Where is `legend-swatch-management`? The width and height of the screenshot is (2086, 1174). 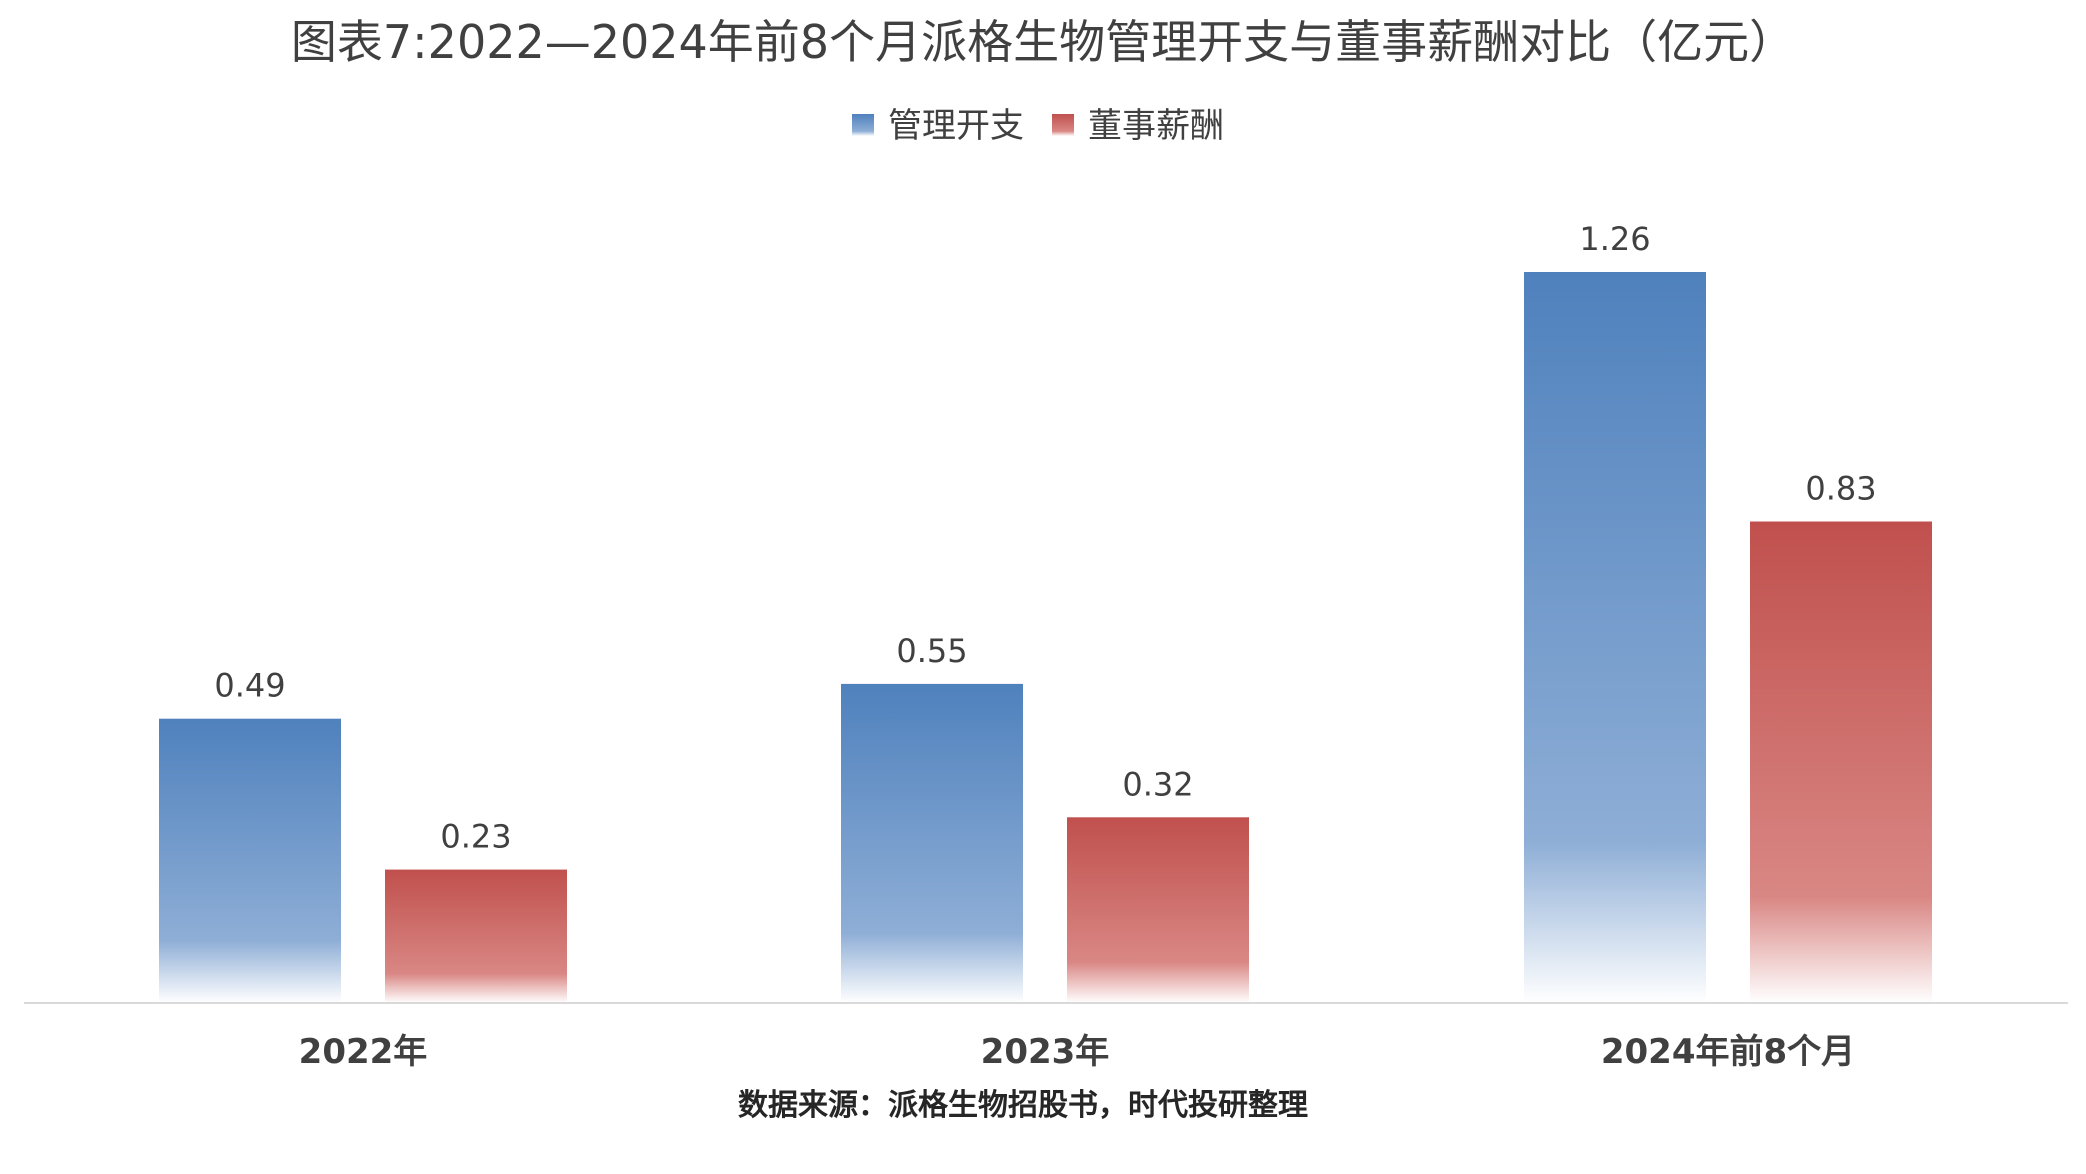 legend-swatch-management is located at coordinates (863, 125).